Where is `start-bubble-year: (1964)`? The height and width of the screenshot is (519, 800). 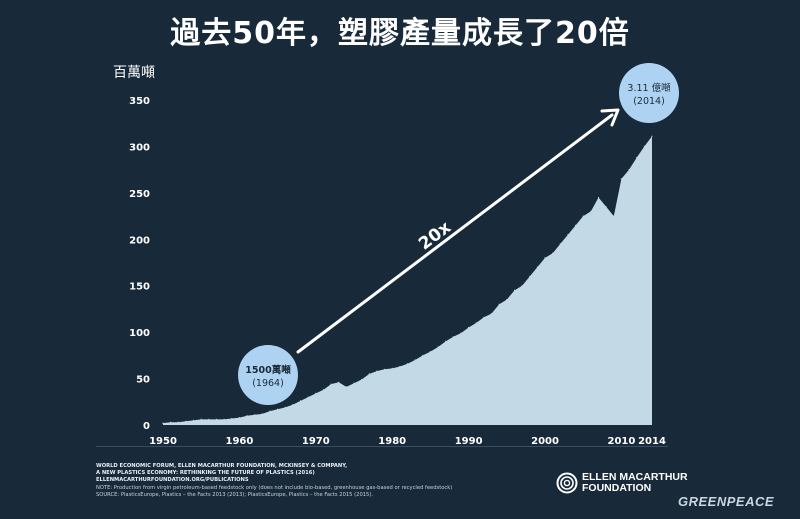 start-bubble-year: (1964) is located at coordinates (268, 383).